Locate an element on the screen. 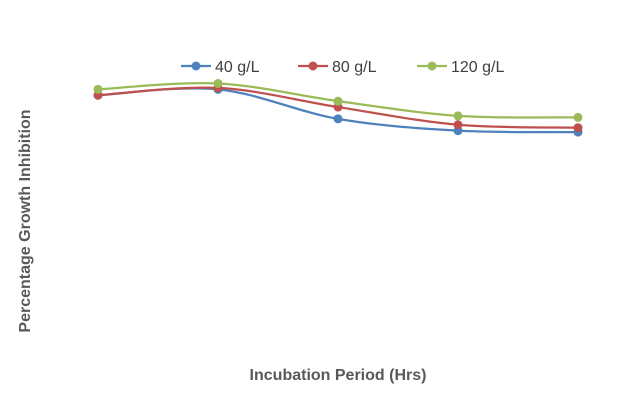  x-axis-title: Incubation Period (Hrs) is located at coordinates (338, 375).